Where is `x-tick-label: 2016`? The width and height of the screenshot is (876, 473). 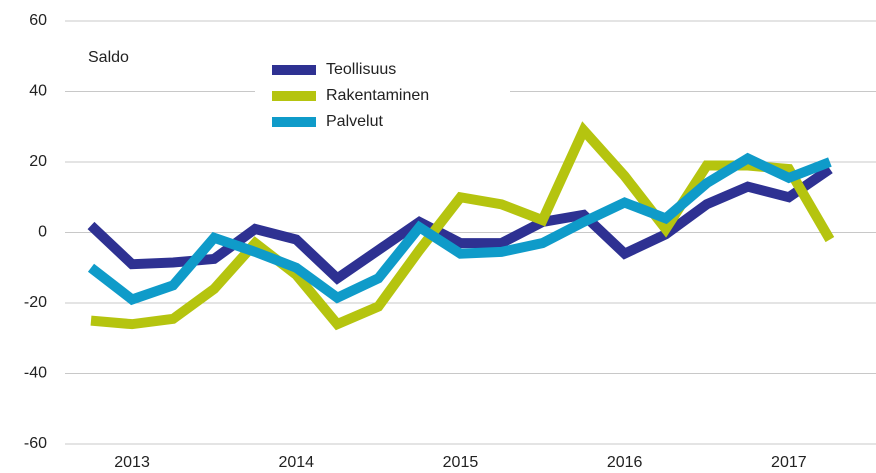 x-tick-label: 2016 is located at coordinates (625, 462).